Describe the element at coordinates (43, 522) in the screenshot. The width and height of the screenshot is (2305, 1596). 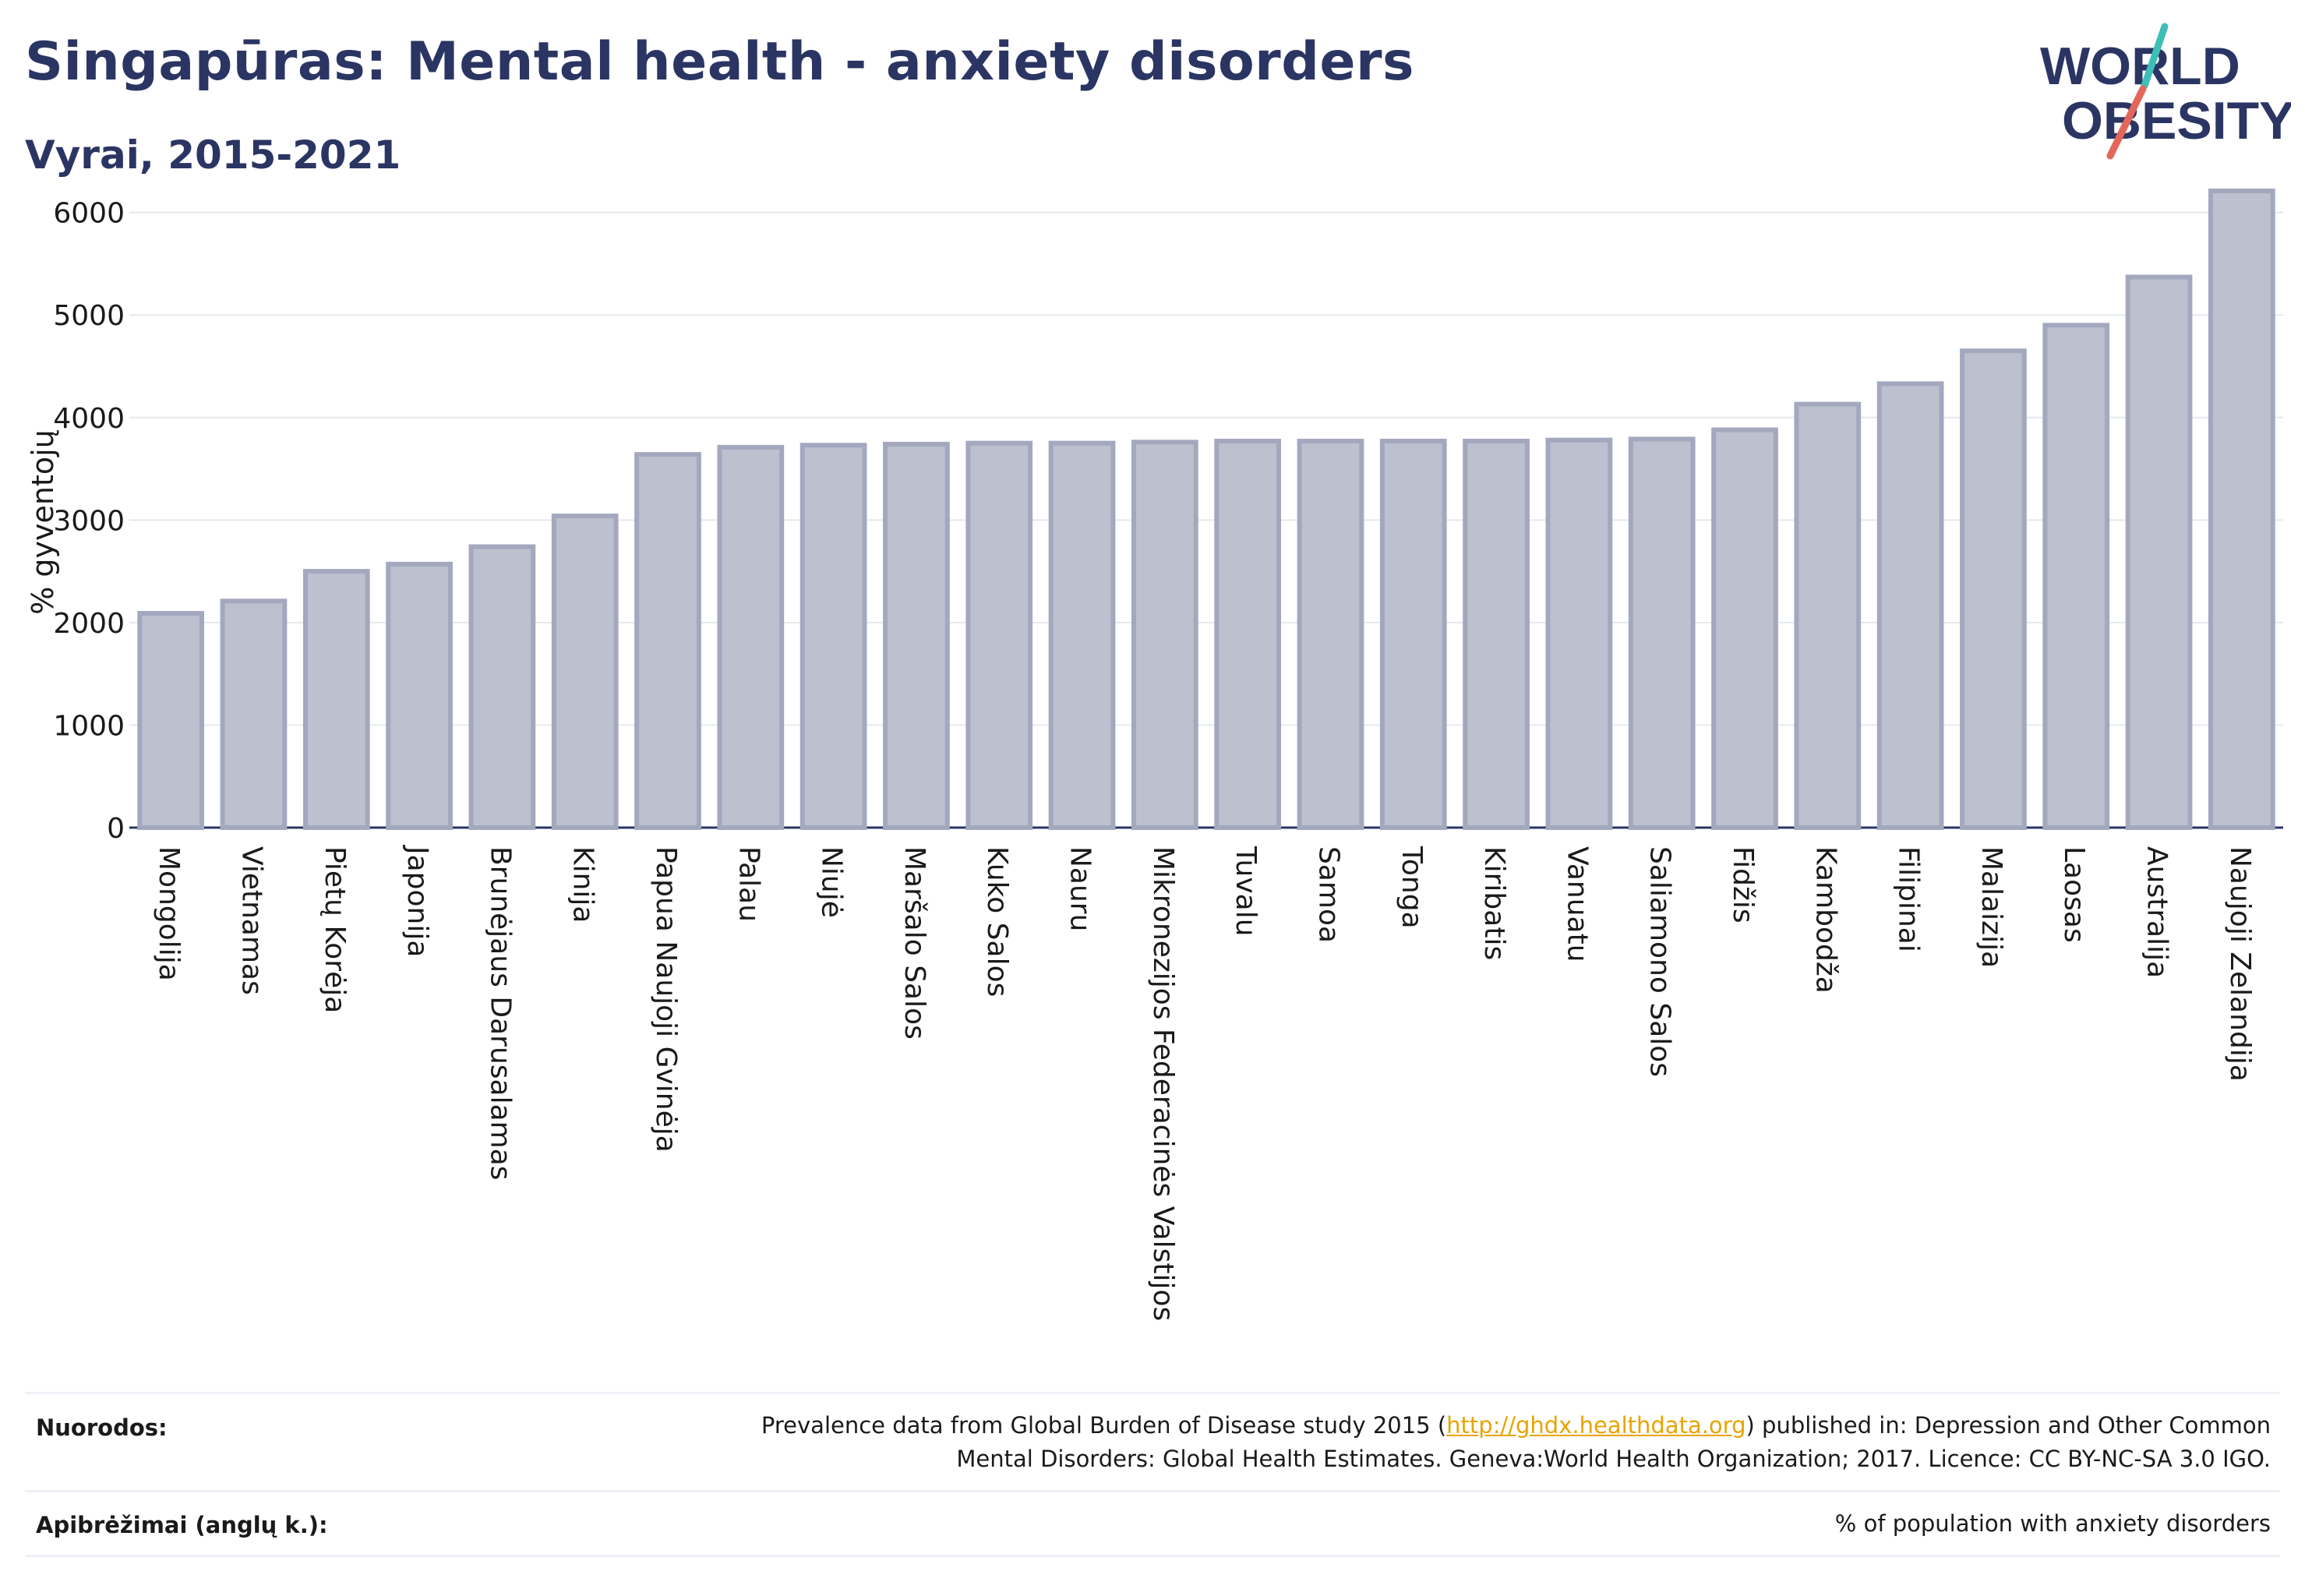
I see `y-axis-label: % gyventojų` at that location.